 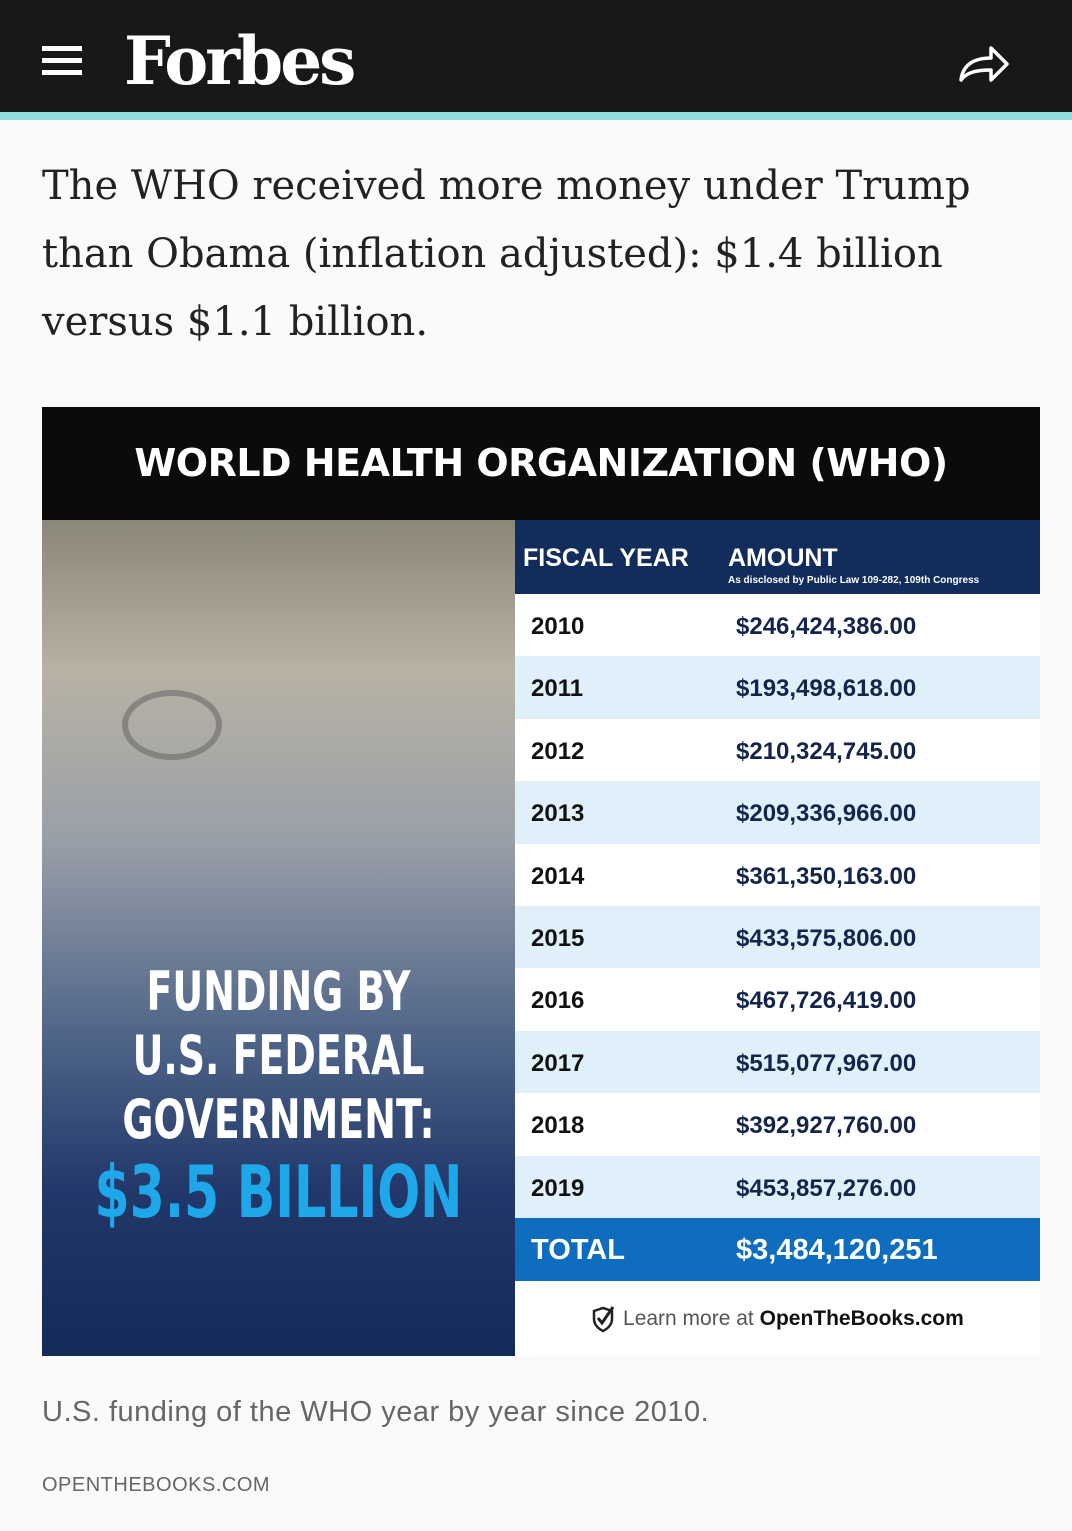 What do you see at coordinates (826, 626) in the screenshot?
I see `row-amount: $246,424,386.00` at bounding box center [826, 626].